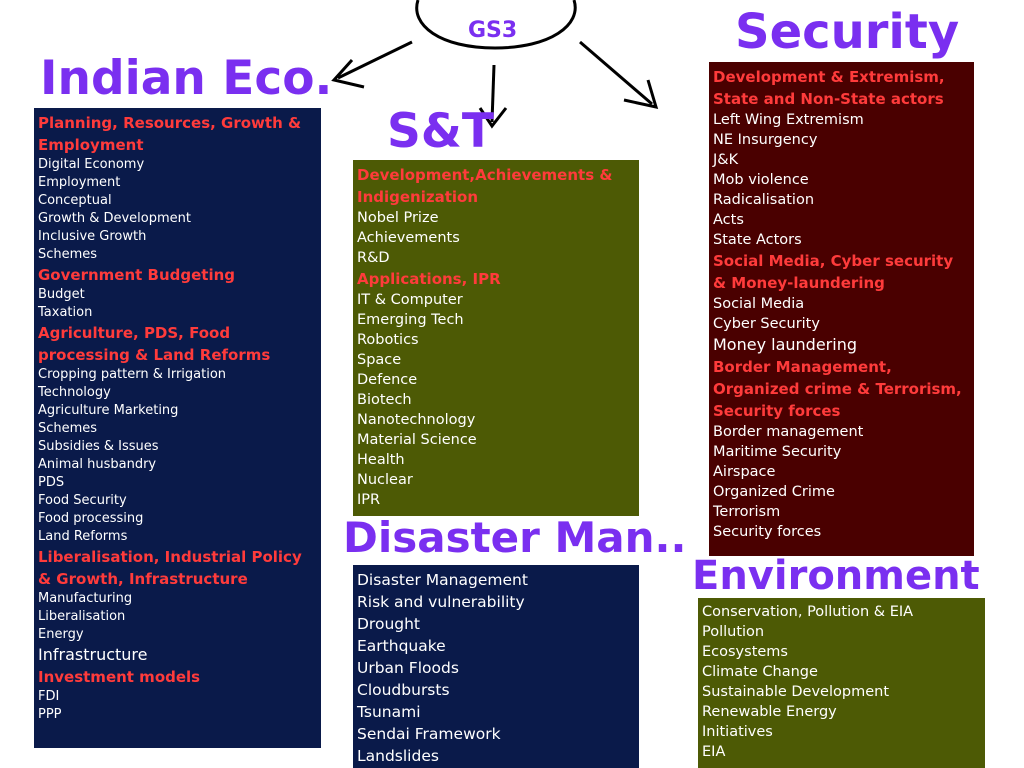 This screenshot has height=768, width=1024. Describe the element at coordinates (74, 392) in the screenshot. I see `indian_eco-list-item: Technology` at that location.